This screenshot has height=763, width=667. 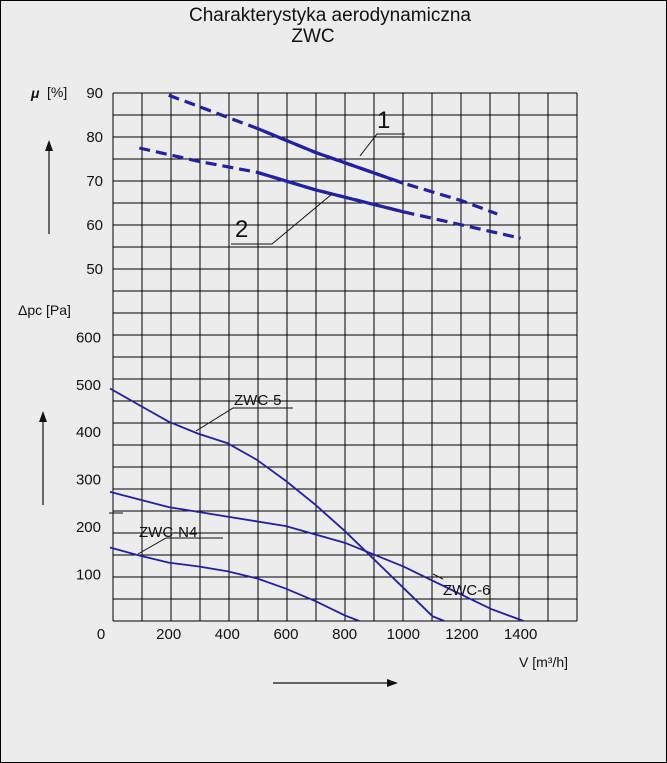 I want to click on callout-1: 1, so click(x=382, y=132).